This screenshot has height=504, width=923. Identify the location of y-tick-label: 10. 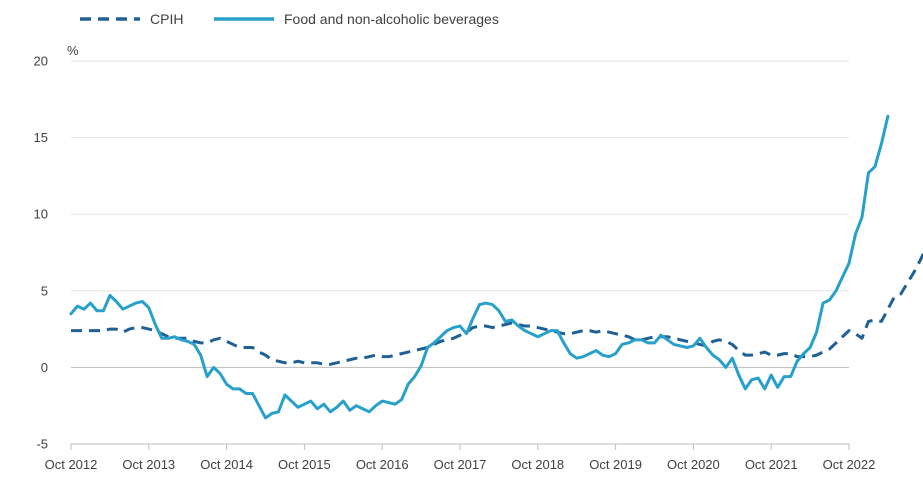
(41, 214).